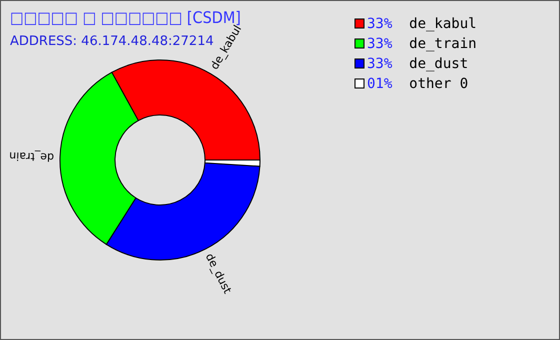 Image resolution: width=560 pixels, height=340 pixels. Describe the element at coordinates (112, 41) in the screenshot. I see `text: ADDRESS: 46.174.48.48:27214` at that location.